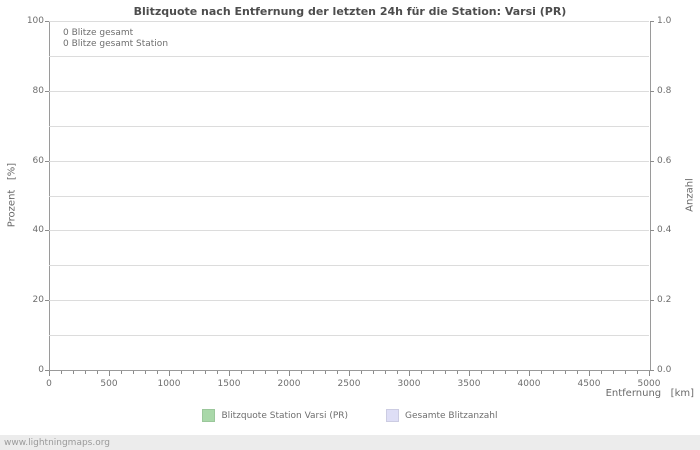 The height and width of the screenshot is (450, 700). What do you see at coordinates (664, 370) in the screenshot?
I see `y-right-tick-label: 0.0` at bounding box center [664, 370].